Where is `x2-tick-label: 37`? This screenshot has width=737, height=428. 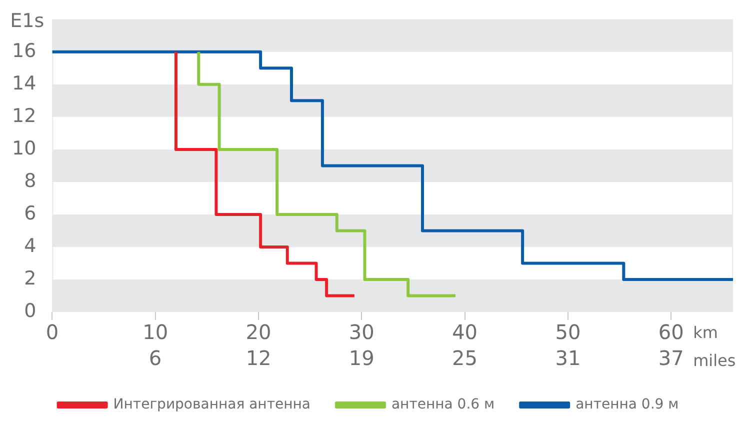
x2-tick-label: 37 is located at coordinates (671, 358).